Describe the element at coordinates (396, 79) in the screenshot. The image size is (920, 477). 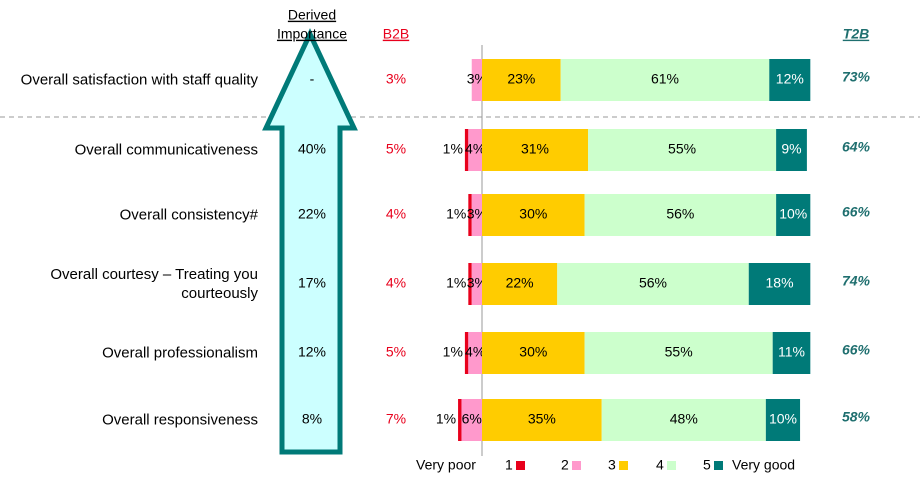
I see `b2b-value: 3%` at that location.